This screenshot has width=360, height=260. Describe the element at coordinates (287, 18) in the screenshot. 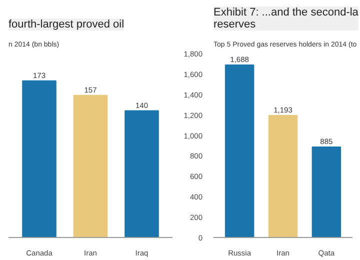

I see `chart-title: Exhibit 7: ...and the second-la reserves` at that location.